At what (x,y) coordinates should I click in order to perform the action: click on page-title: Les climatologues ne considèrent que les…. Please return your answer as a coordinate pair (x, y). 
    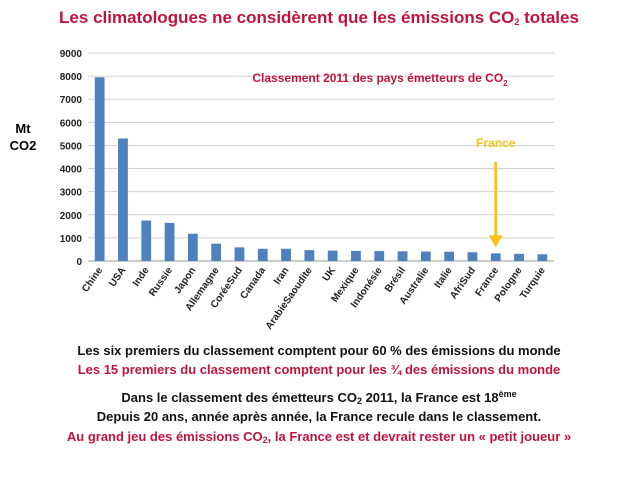
    Looking at the image, I should click on (319, 17).